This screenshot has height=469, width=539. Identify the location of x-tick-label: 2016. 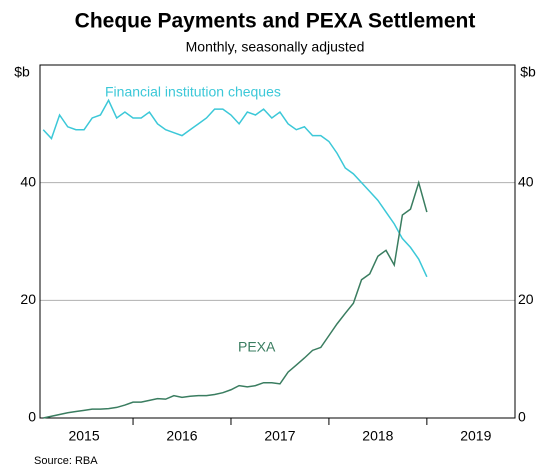
(181, 436).